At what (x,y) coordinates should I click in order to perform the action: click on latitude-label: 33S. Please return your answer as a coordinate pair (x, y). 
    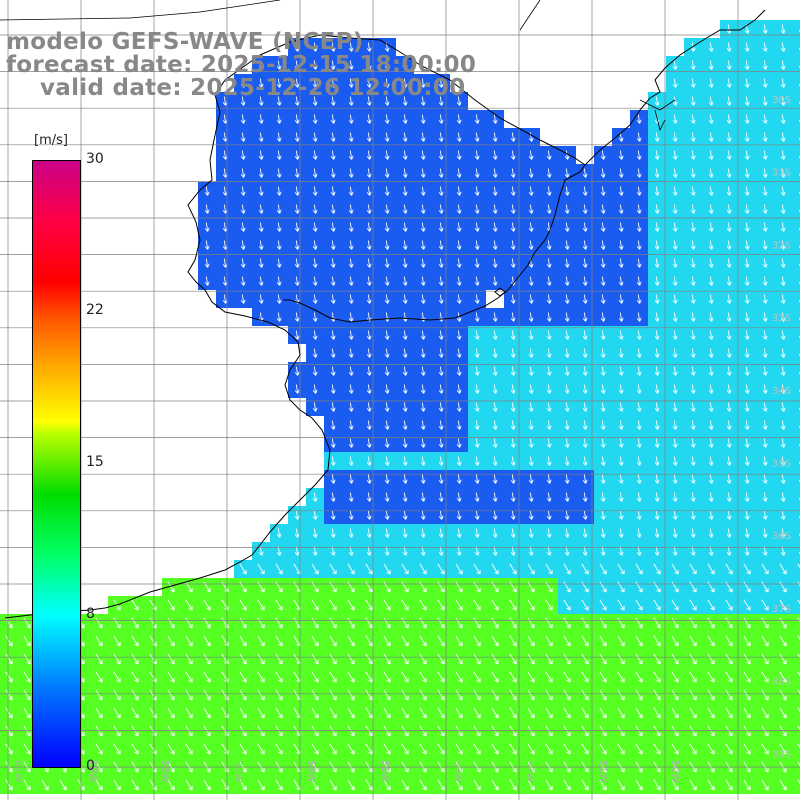
    Looking at the image, I should click on (781, 318).